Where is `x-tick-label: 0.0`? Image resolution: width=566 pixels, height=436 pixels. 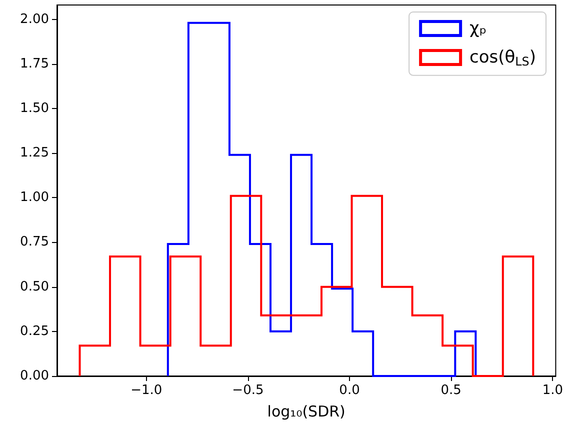 x-tick-label: 0.0 is located at coordinates (349, 390).